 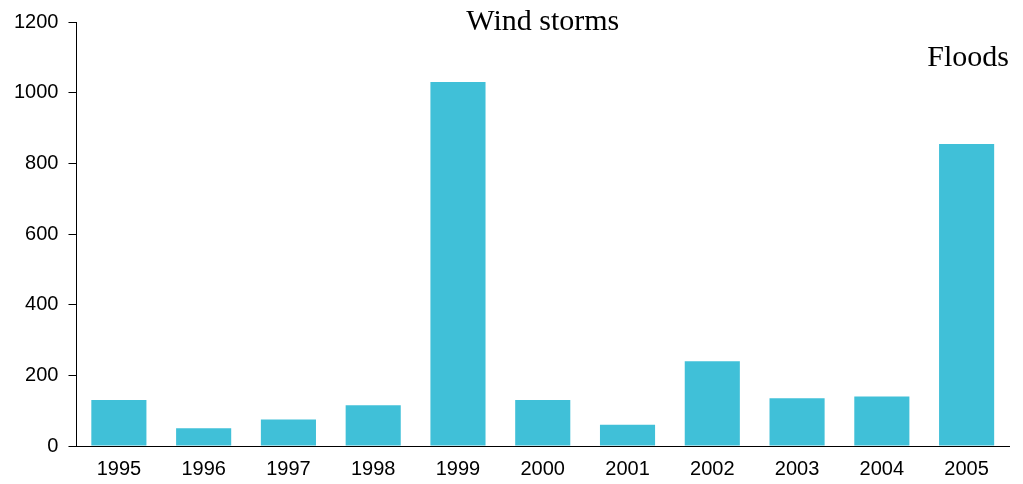 What do you see at coordinates (543, 19) in the screenshot?
I see `annotation: Wind storms` at bounding box center [543, 19].